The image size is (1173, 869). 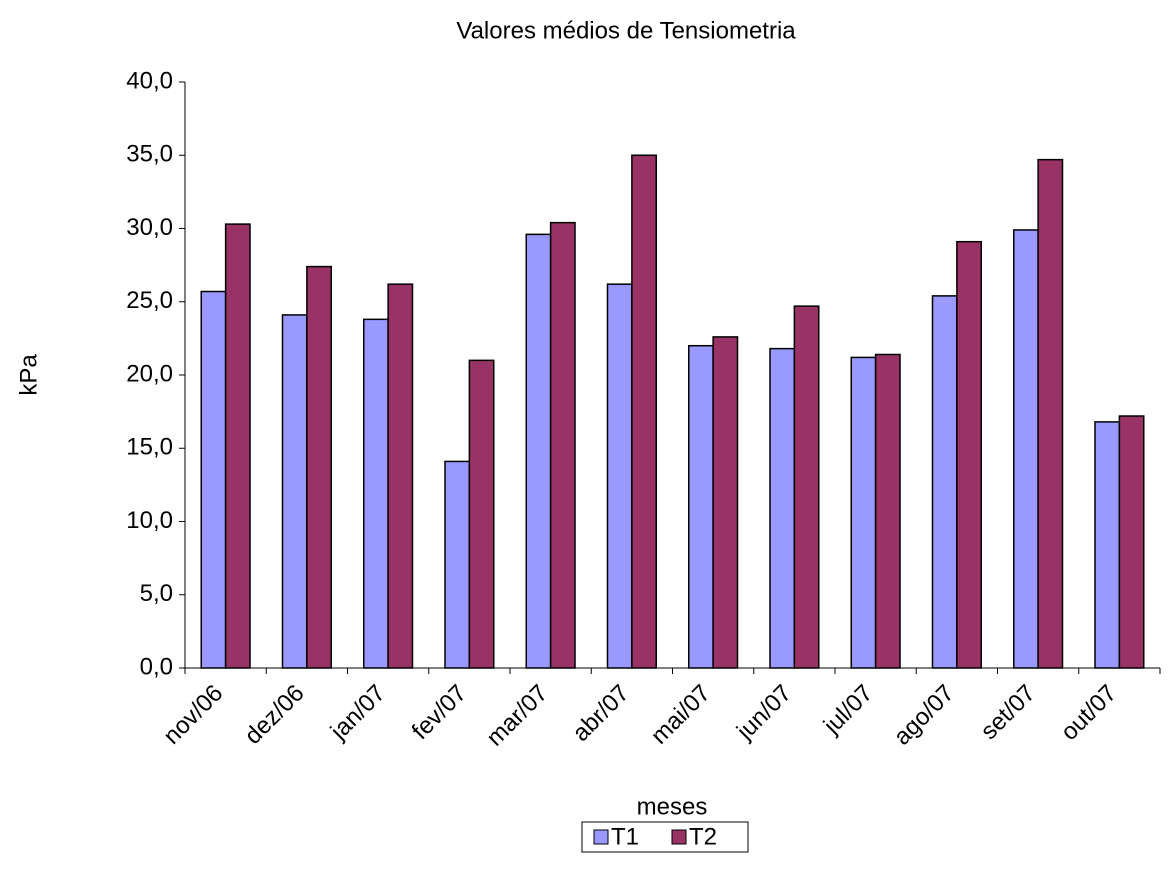 I want to click on y-tick-label: 10,0, so click(x=149, y=520).